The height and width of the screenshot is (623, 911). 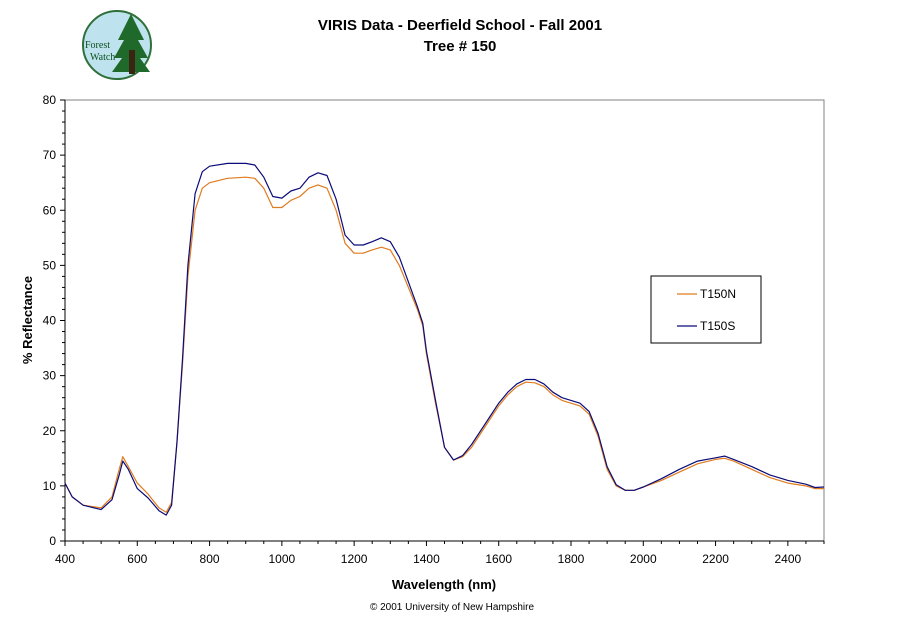 I want to click on y-tick-label: 0, so click(x=52, y=541).